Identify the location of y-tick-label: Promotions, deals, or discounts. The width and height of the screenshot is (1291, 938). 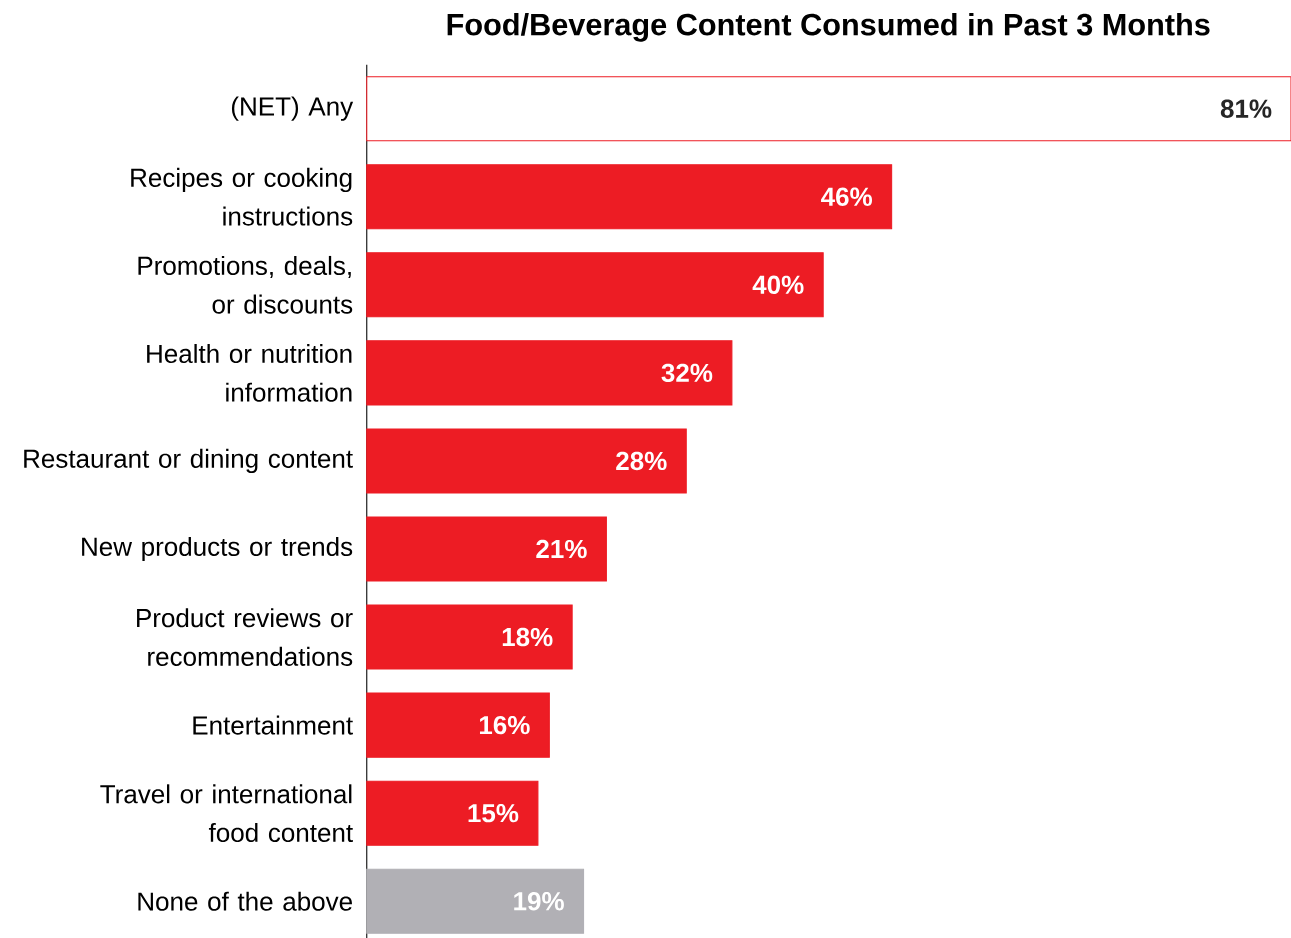
(245, 284).